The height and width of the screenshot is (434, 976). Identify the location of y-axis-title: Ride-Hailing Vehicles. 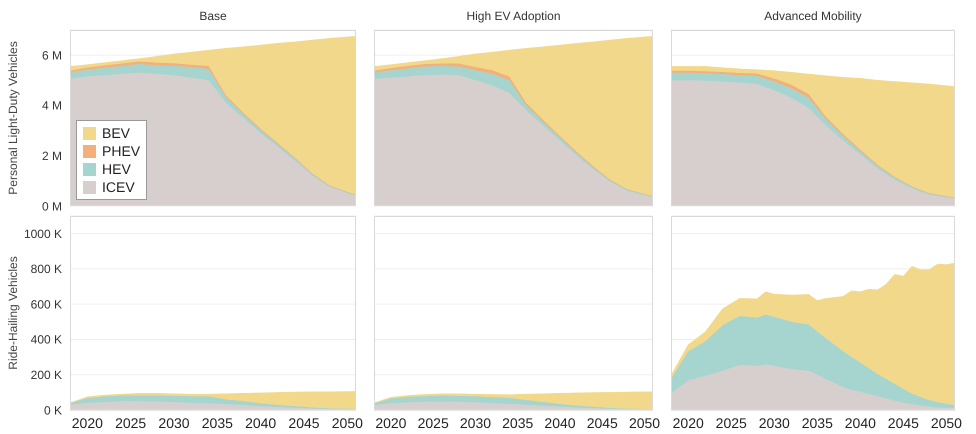
(13, 313).